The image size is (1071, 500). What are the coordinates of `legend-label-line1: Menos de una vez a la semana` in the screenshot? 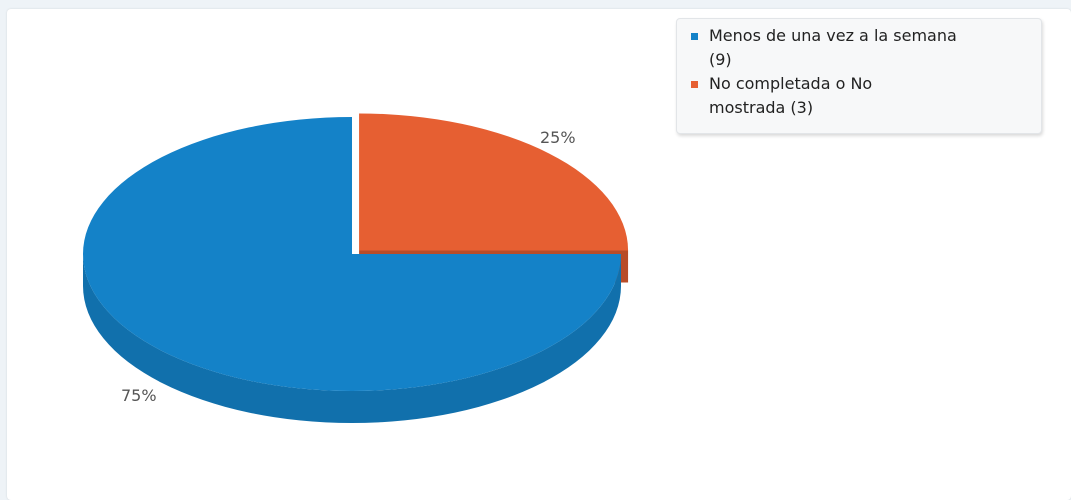 It's located at (833, 35).